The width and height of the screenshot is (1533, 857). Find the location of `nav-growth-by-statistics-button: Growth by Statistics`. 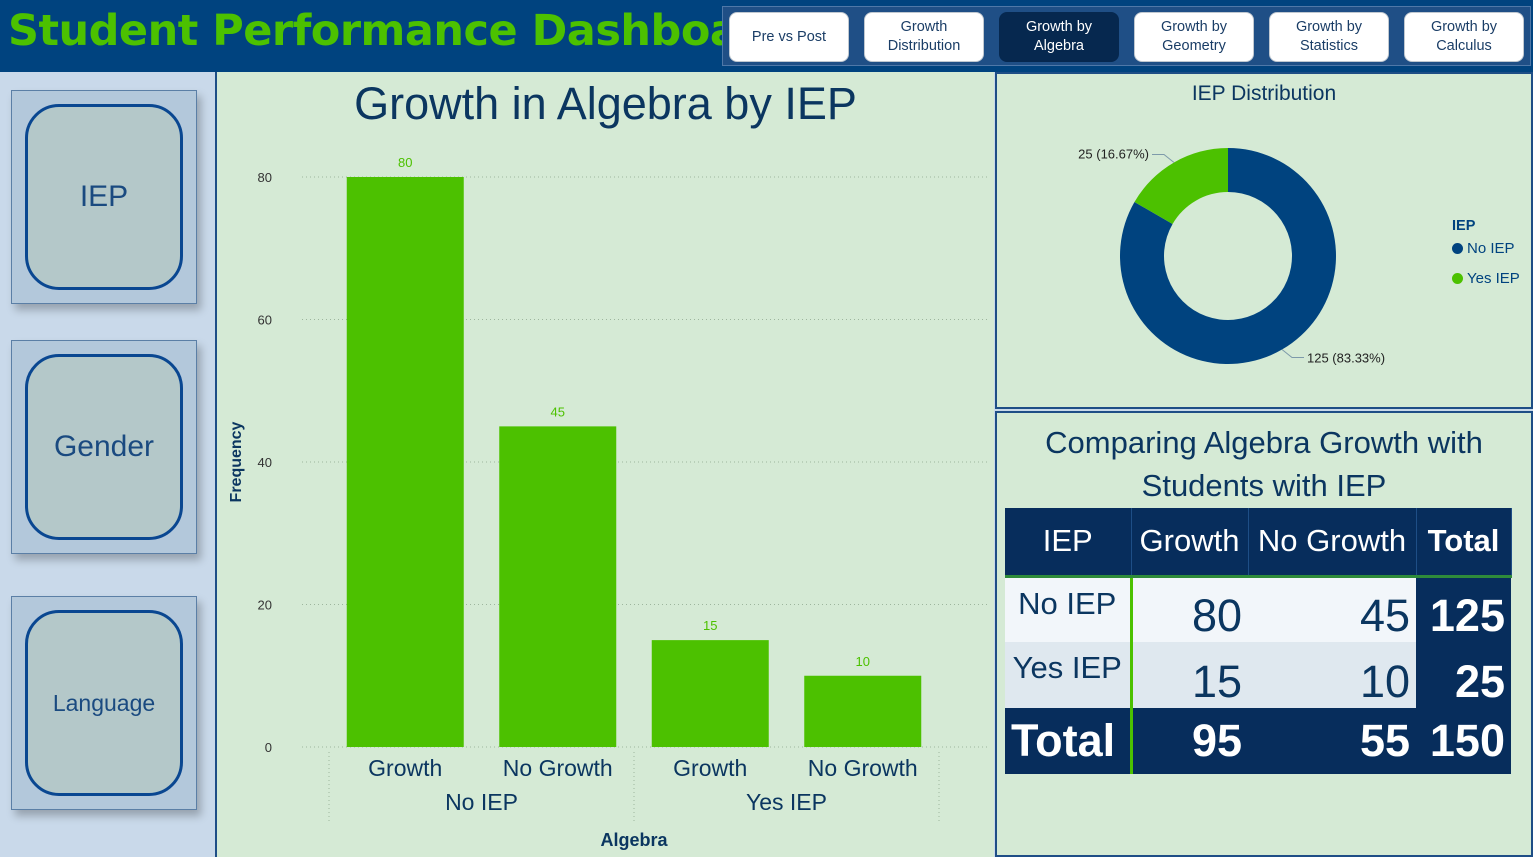

nav-growth-by-statistics-button: Growth by Statistics is located at coordinates (1329, 37).